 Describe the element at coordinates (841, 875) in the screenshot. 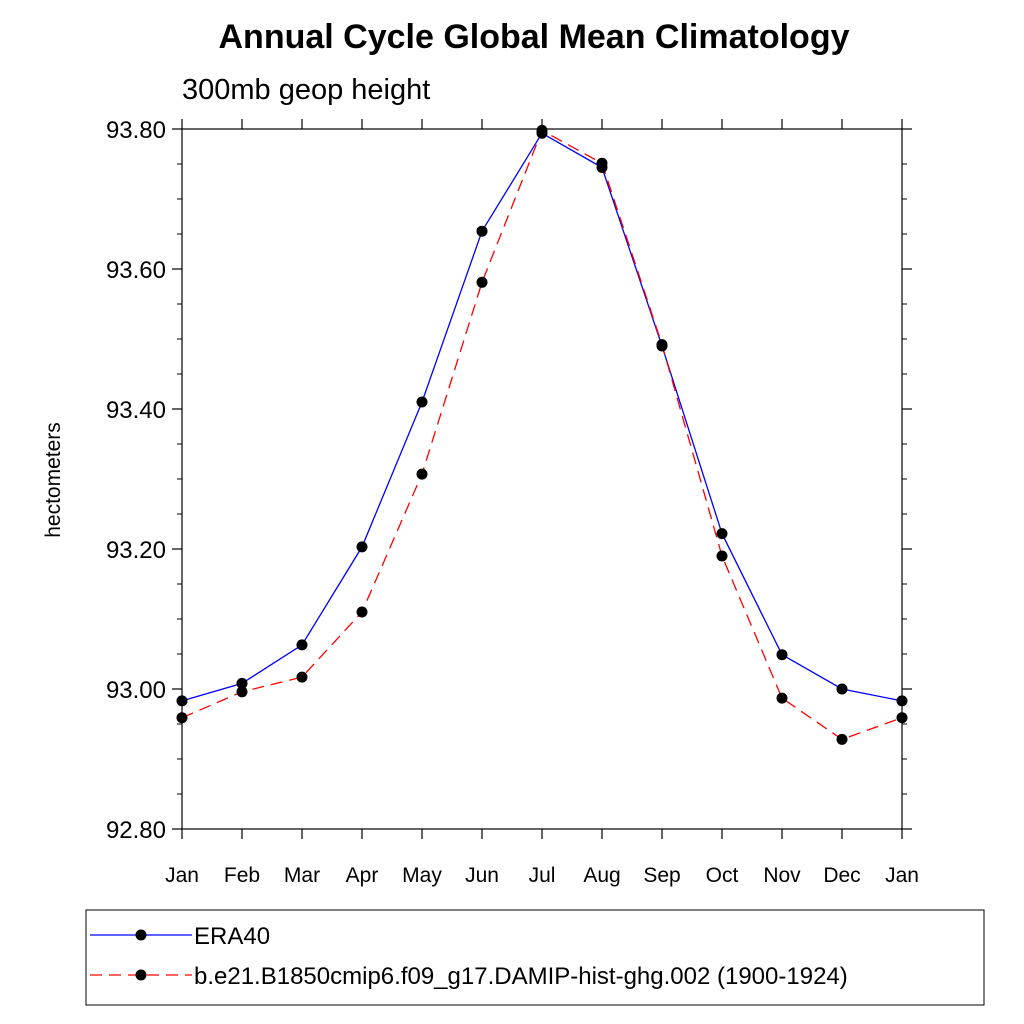

I see `x-tick-label: Dec` at that location.